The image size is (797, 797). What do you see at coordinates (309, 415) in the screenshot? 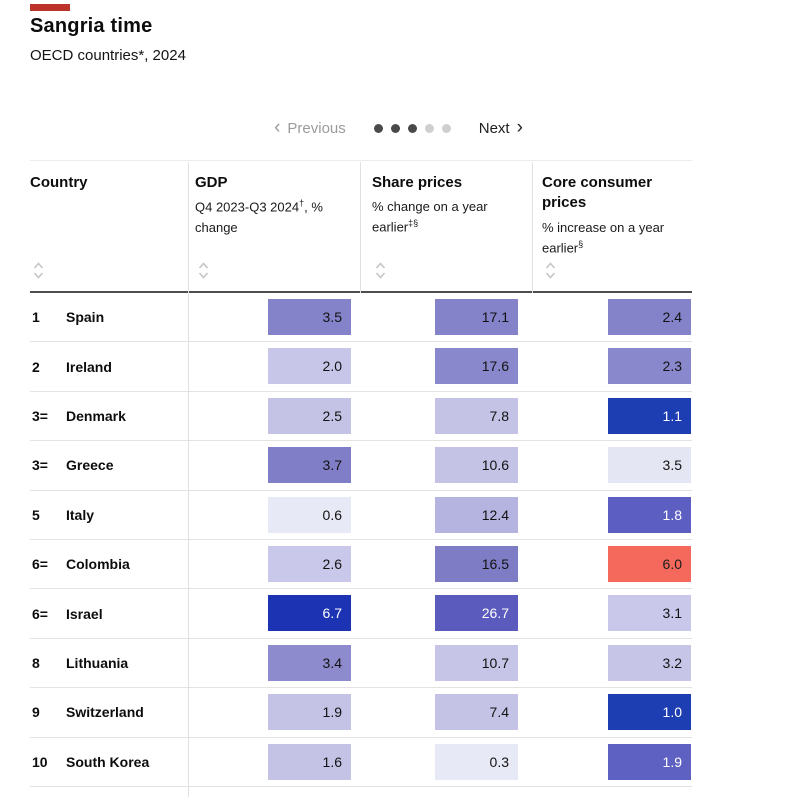
I see `gdp-value-cell: 2.5` at bounding box center [309, 415].